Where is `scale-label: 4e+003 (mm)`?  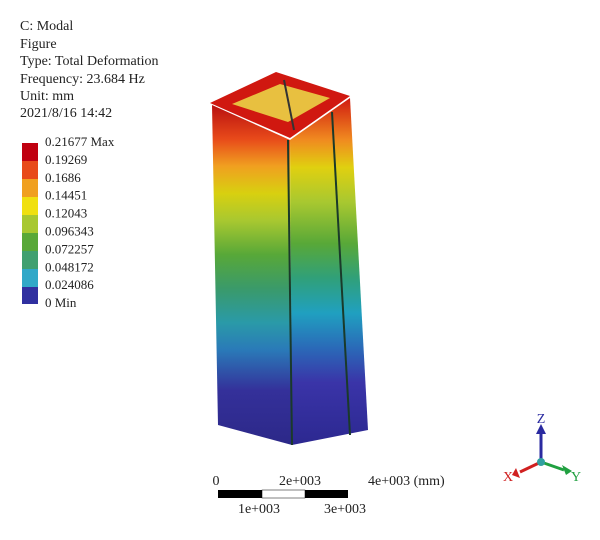
scale-label: 4e+003 (mm) is located at coordinates (406, 481).